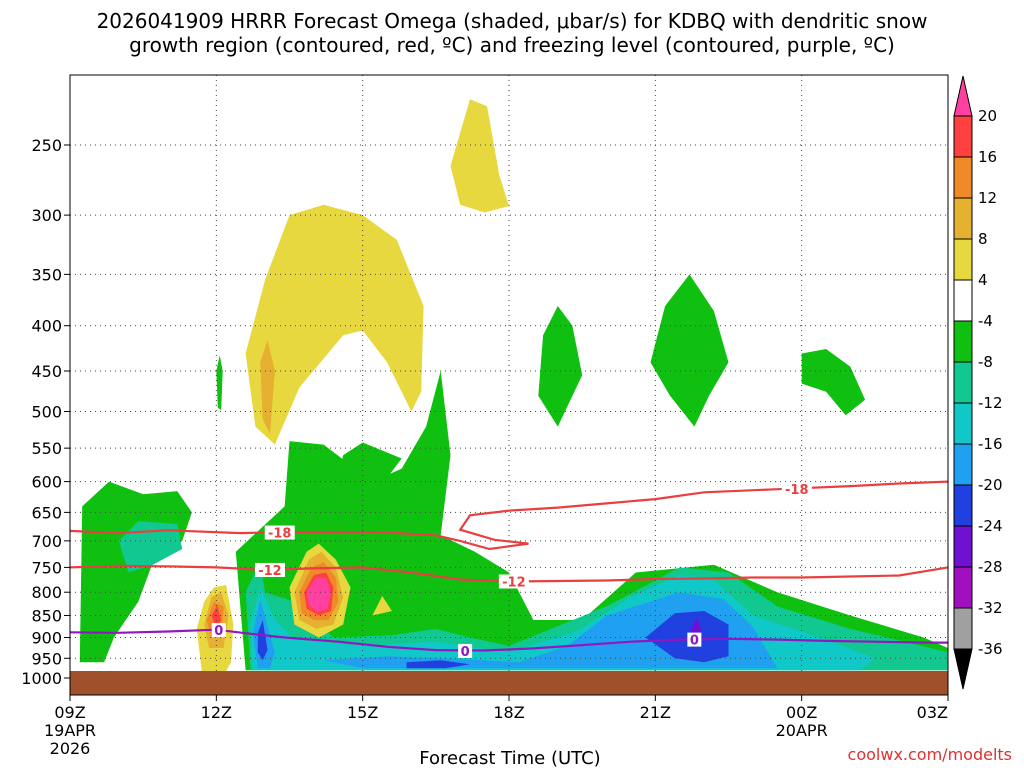 This screenshot has width=1024, height=768. I want to click on contour-label-1-1: -12, so click(514, 582).